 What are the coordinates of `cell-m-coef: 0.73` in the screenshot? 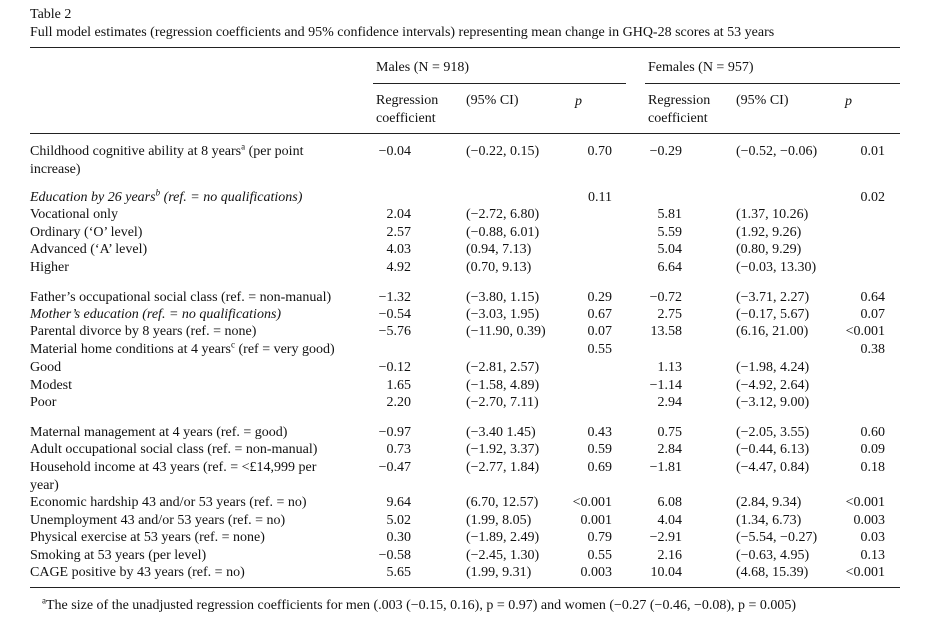 It's located at (399, 449).